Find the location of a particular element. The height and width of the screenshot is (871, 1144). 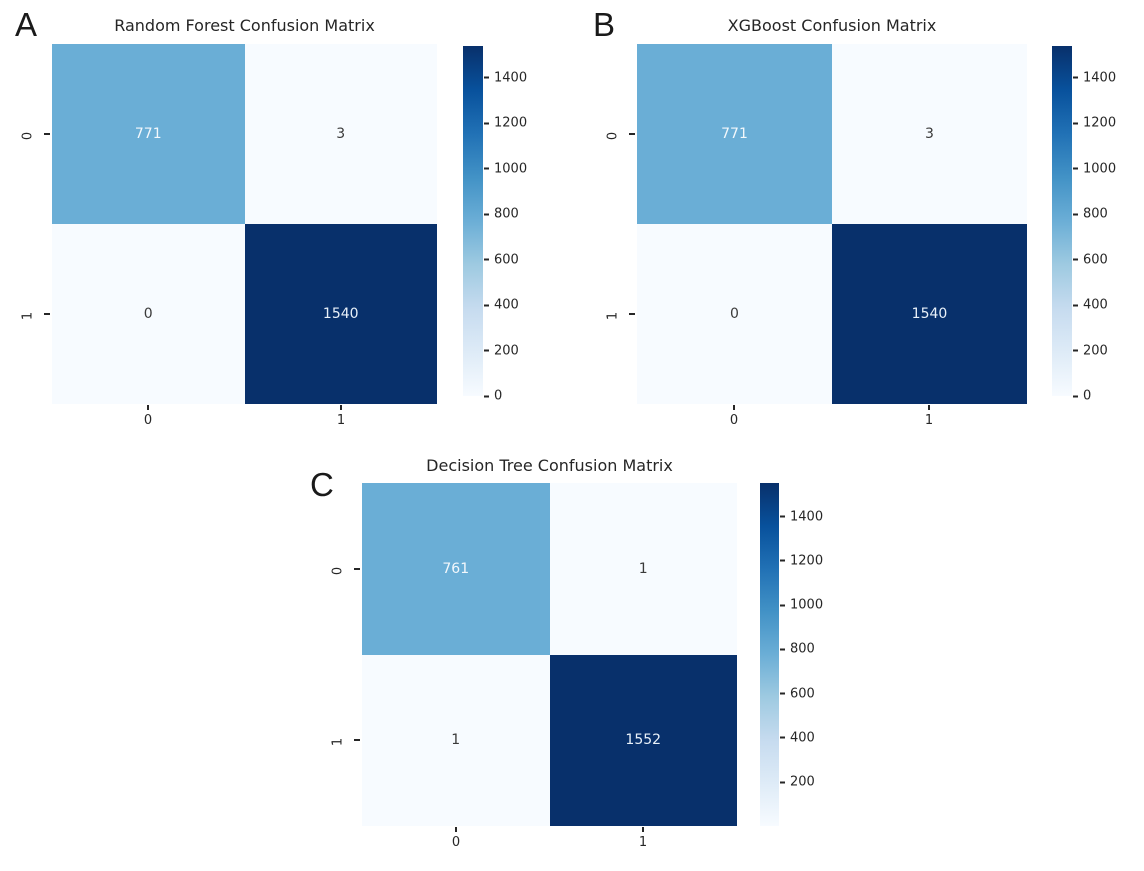

matrix-cell-fn: 1 is located at coordinates (456, 740).